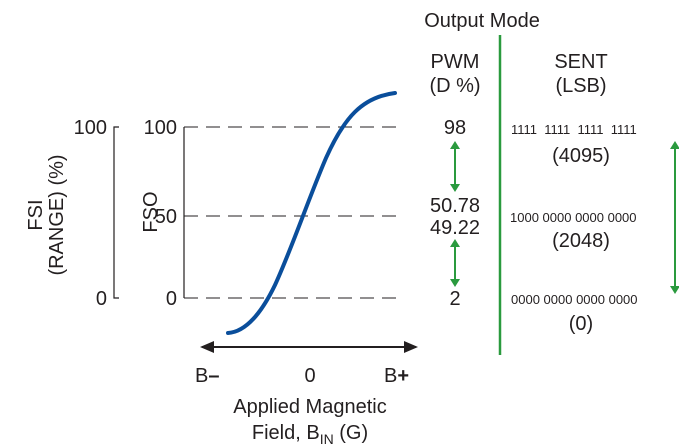 This screenshot has height=446, width=679. What do you see at coordinates (151, 211) in the screenshot?
I see `fso-axis-label: FSO` at bounding box center [151, 211].